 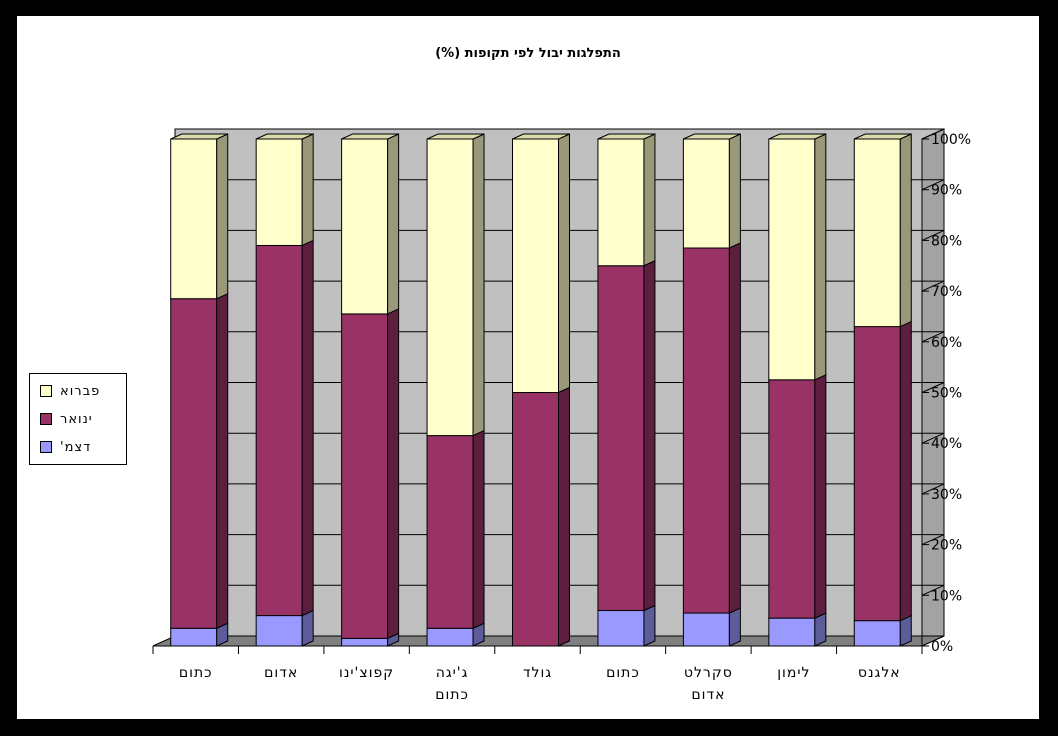 What do you see at coordinates (452, 673) in the screenshot?
I see `x-tick-label: ג'יגה` at bounding box center [452, 673].